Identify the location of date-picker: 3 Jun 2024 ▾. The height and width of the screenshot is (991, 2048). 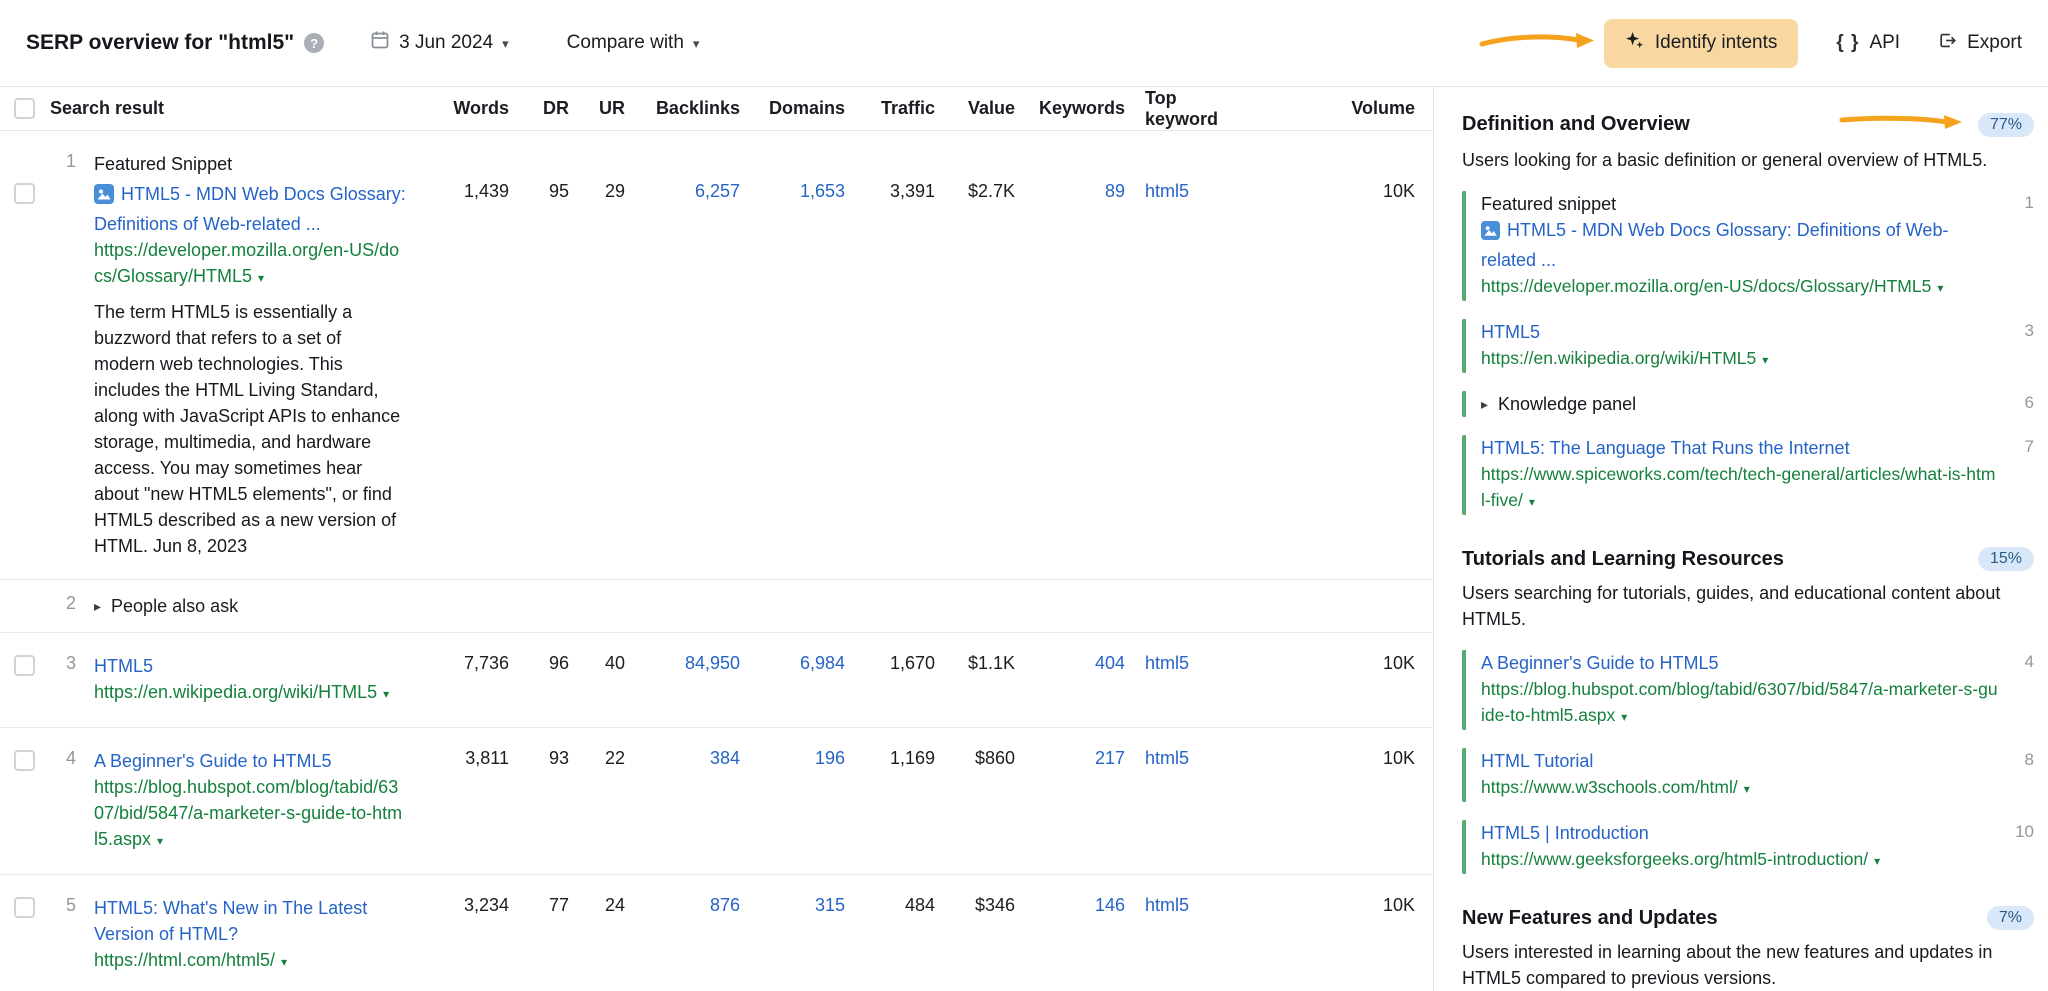
(439, 43).